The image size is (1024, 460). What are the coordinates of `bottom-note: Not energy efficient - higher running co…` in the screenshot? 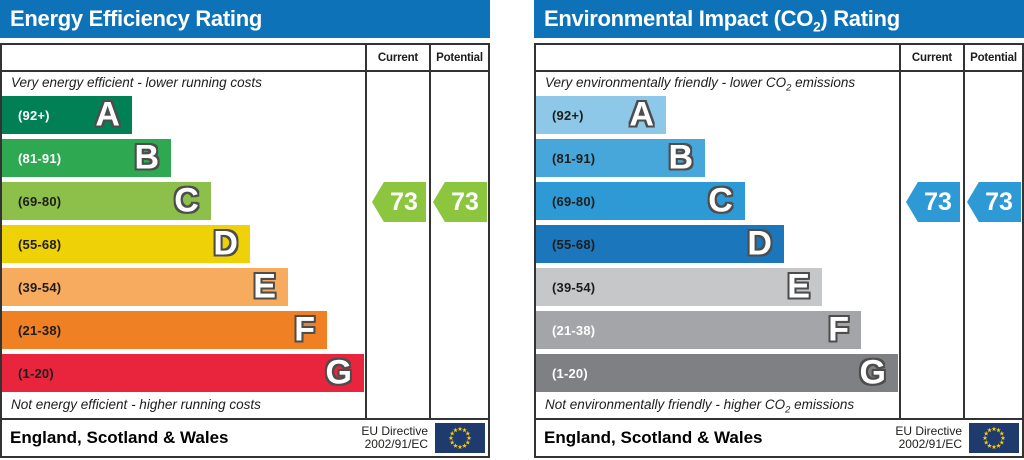 It's located at (136, 404).